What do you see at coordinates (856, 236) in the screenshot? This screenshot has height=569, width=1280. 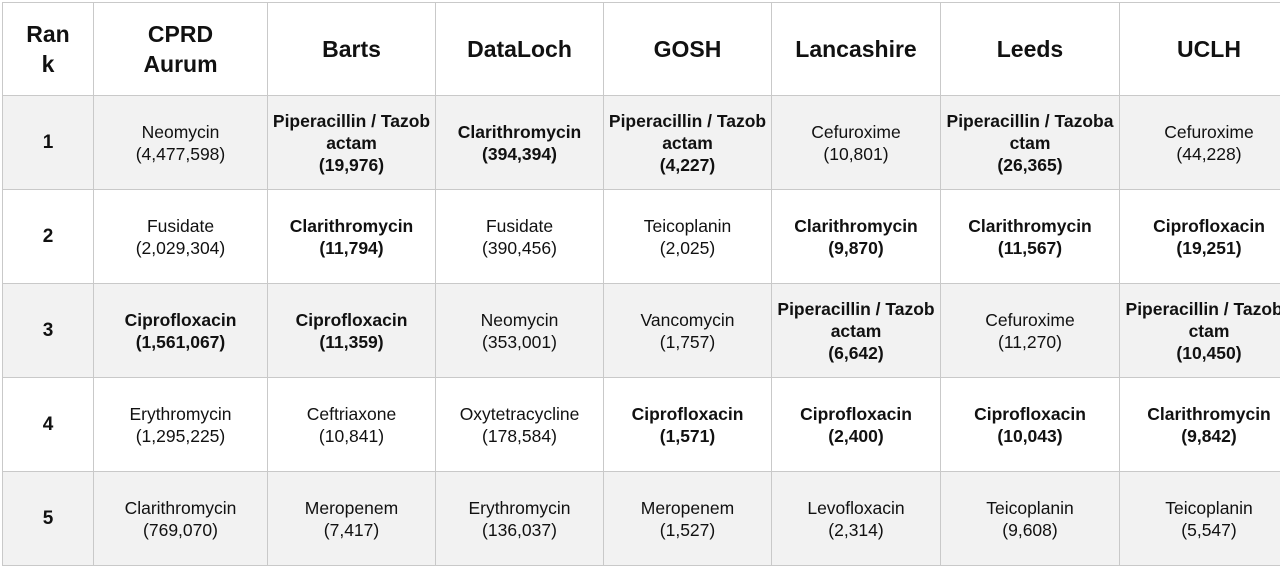 I see `drug-cell: Clarithromycin (9,870)` at bounding box center [856, 236].